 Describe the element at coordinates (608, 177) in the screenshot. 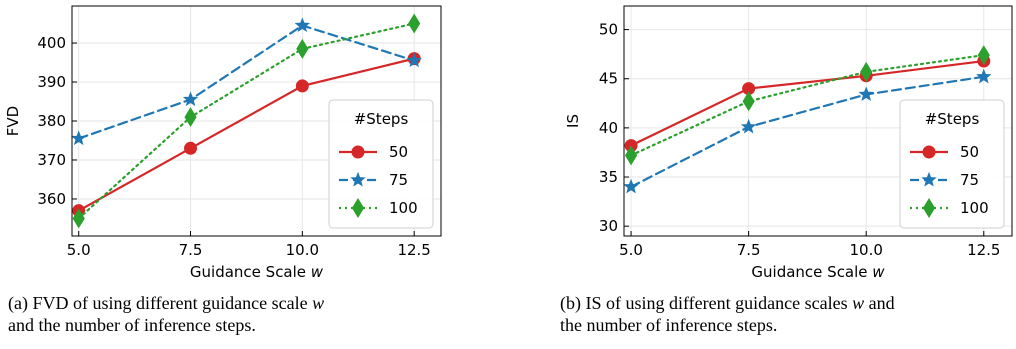

I see `y-tick-label-1: 35` at that location.